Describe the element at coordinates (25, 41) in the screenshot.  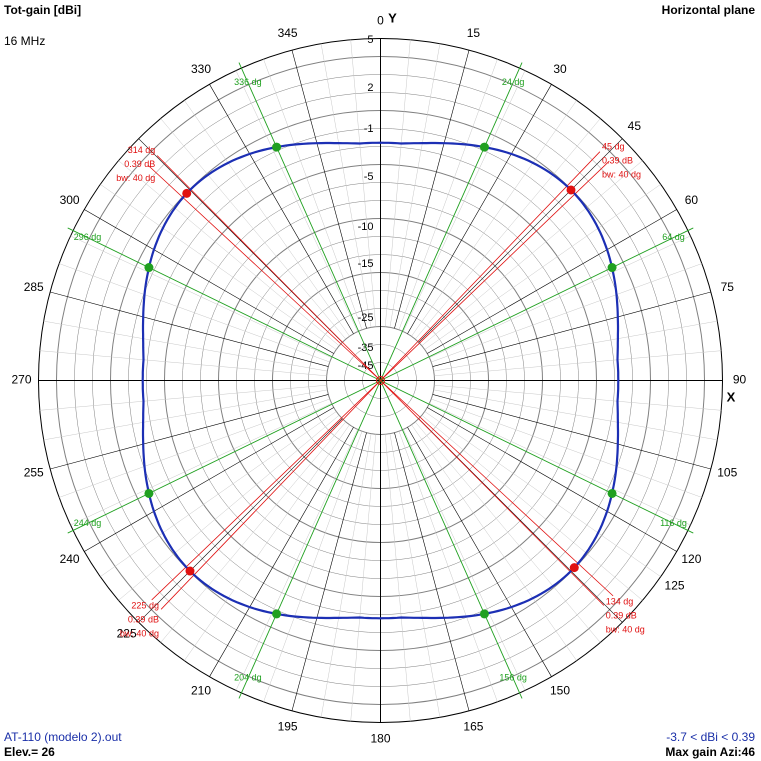
I see `frequency-label: 16 MHz` at that location.